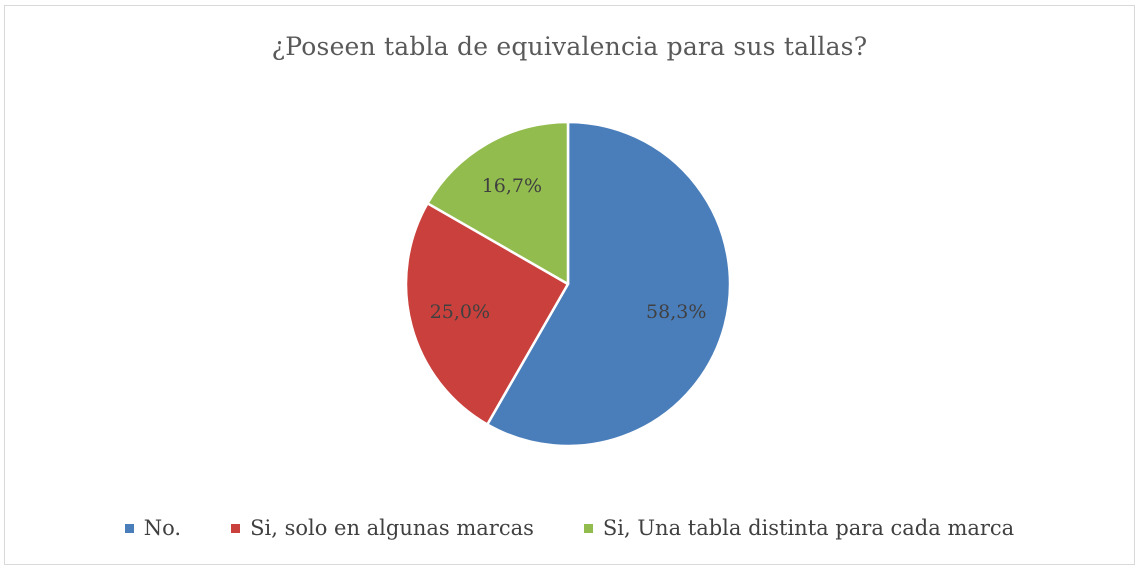  Describe the element at coordinates (162, 528) in the screenshot. I see `legend-label-no: No.` at that location.